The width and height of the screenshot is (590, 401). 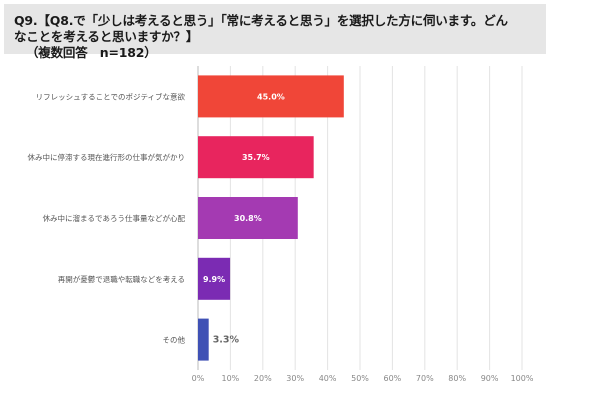 What do you see at coordinates (522, 378) in the screenshot?
I see `x-tick-label-100: 100%` at bounding box center [522, 378].